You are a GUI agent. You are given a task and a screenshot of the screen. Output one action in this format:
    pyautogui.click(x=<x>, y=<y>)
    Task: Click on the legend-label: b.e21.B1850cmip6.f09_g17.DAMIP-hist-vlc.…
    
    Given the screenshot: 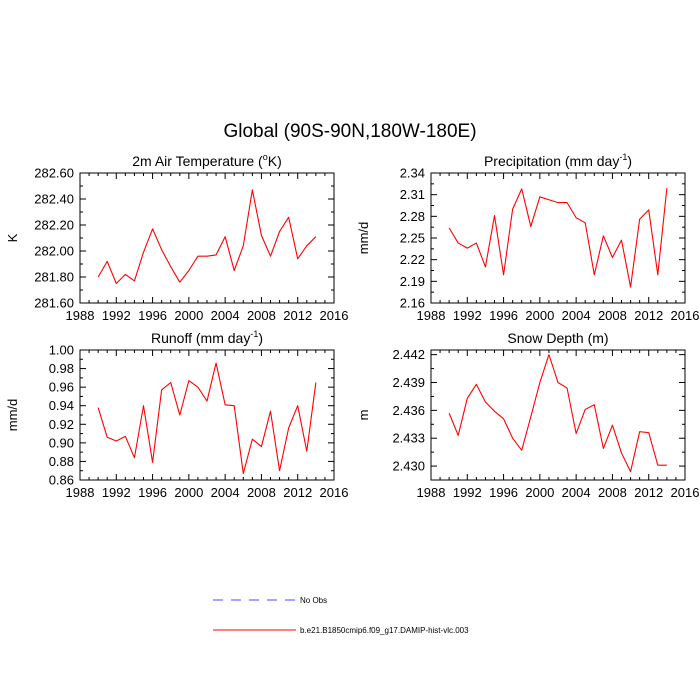 What is the action you would take?
    pyautogui.click(x=384, y=630)
    